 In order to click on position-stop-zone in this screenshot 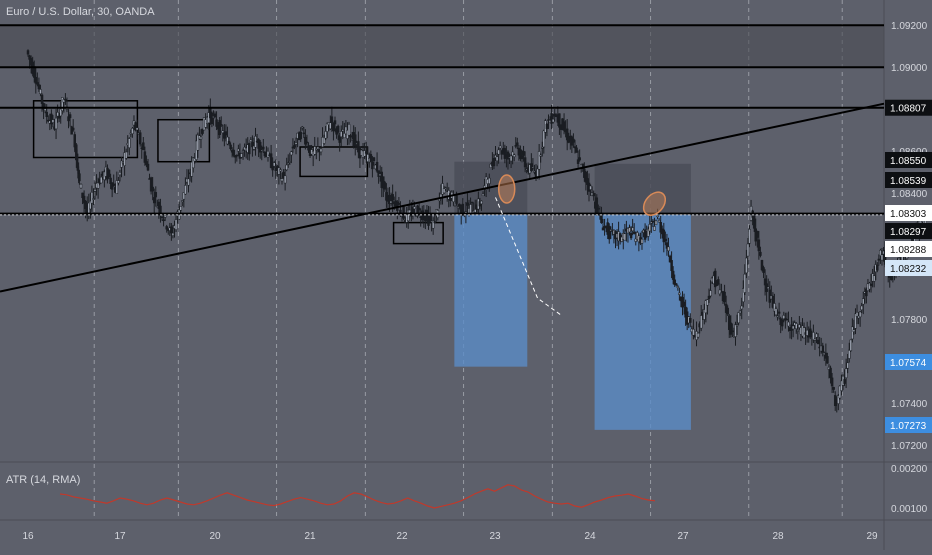, I will do `click(642, 189)`.